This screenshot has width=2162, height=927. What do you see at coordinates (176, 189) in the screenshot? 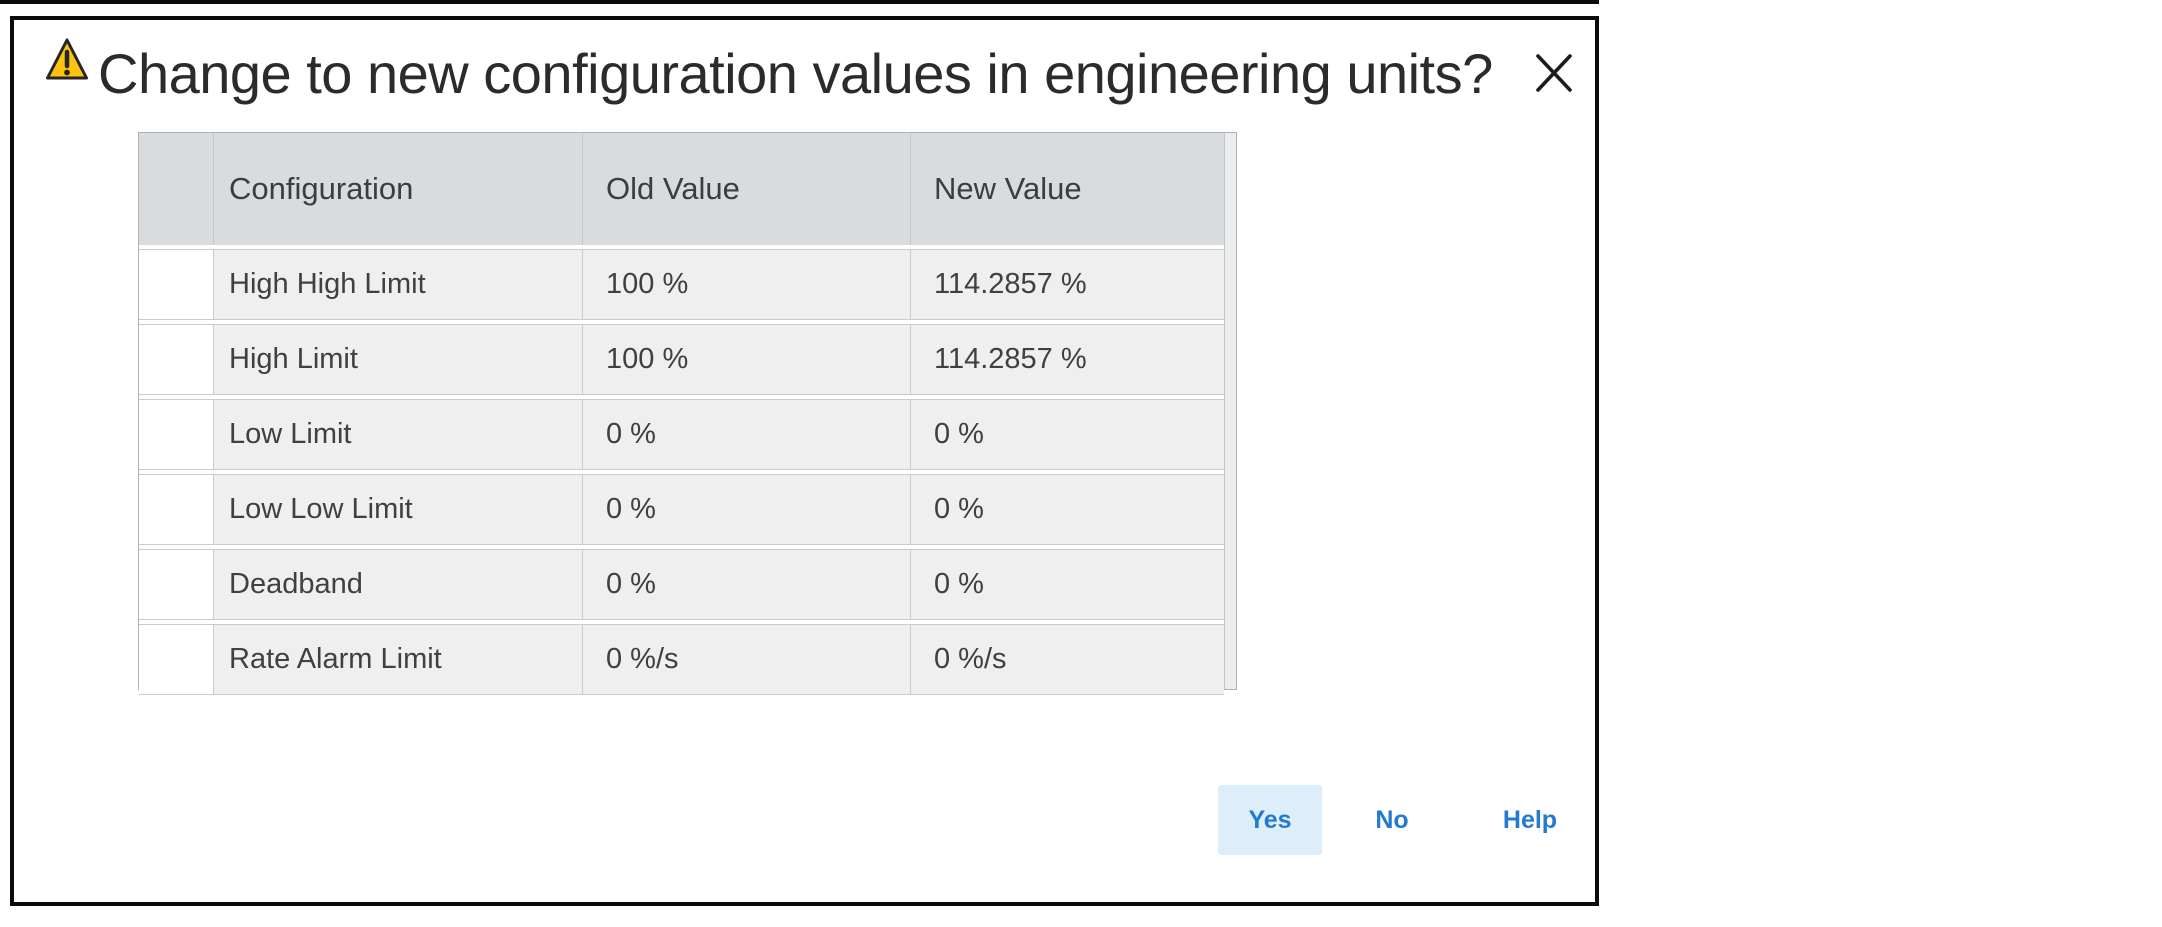
I see `column-header-selector` at bounding box center [176, 189].